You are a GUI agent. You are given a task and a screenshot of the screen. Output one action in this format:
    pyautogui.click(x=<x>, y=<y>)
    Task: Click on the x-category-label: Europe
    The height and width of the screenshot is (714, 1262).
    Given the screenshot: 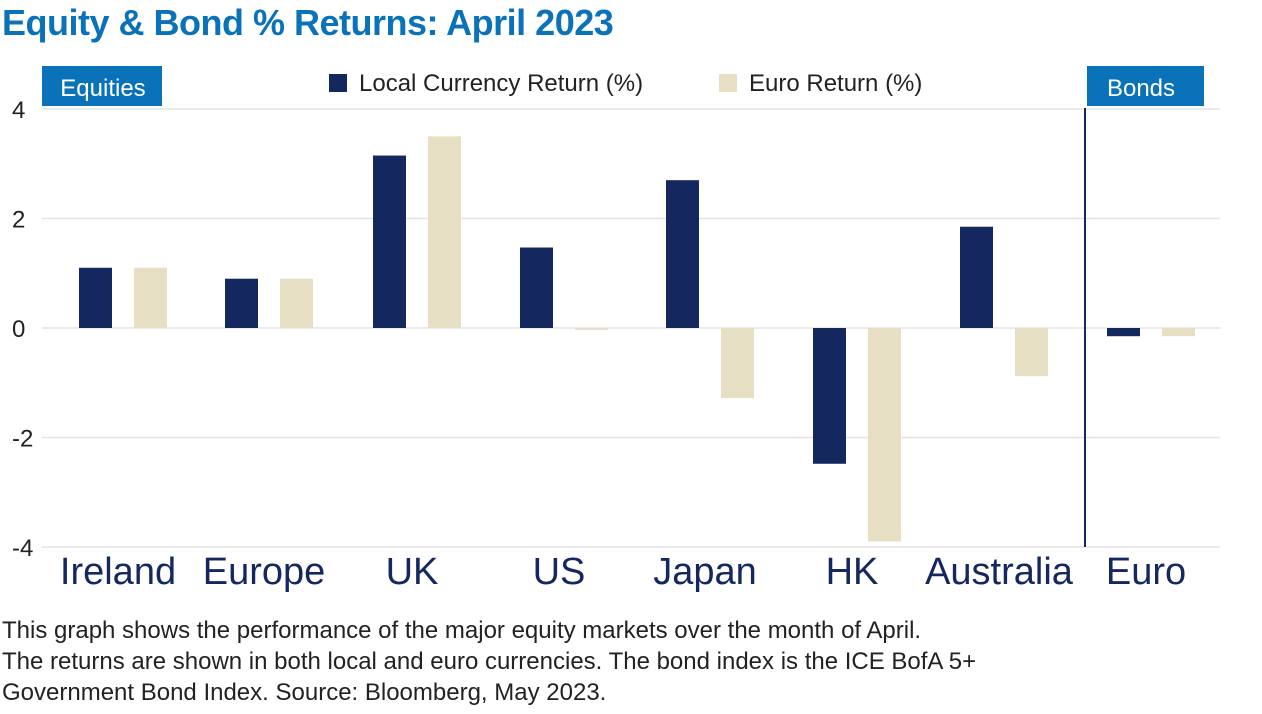 What is the action you would take?
    pyautogui.click(x=264, y=572)
    